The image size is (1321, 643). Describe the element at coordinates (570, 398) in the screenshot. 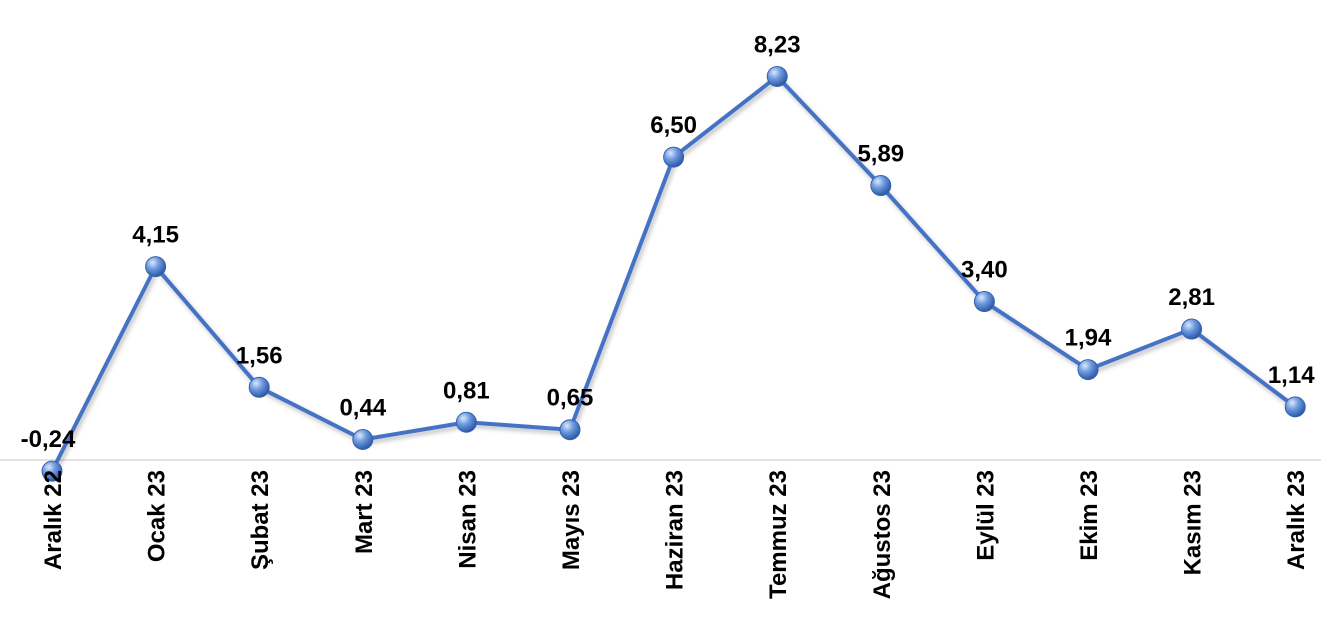

I see `data-label: 0,65` at that location.